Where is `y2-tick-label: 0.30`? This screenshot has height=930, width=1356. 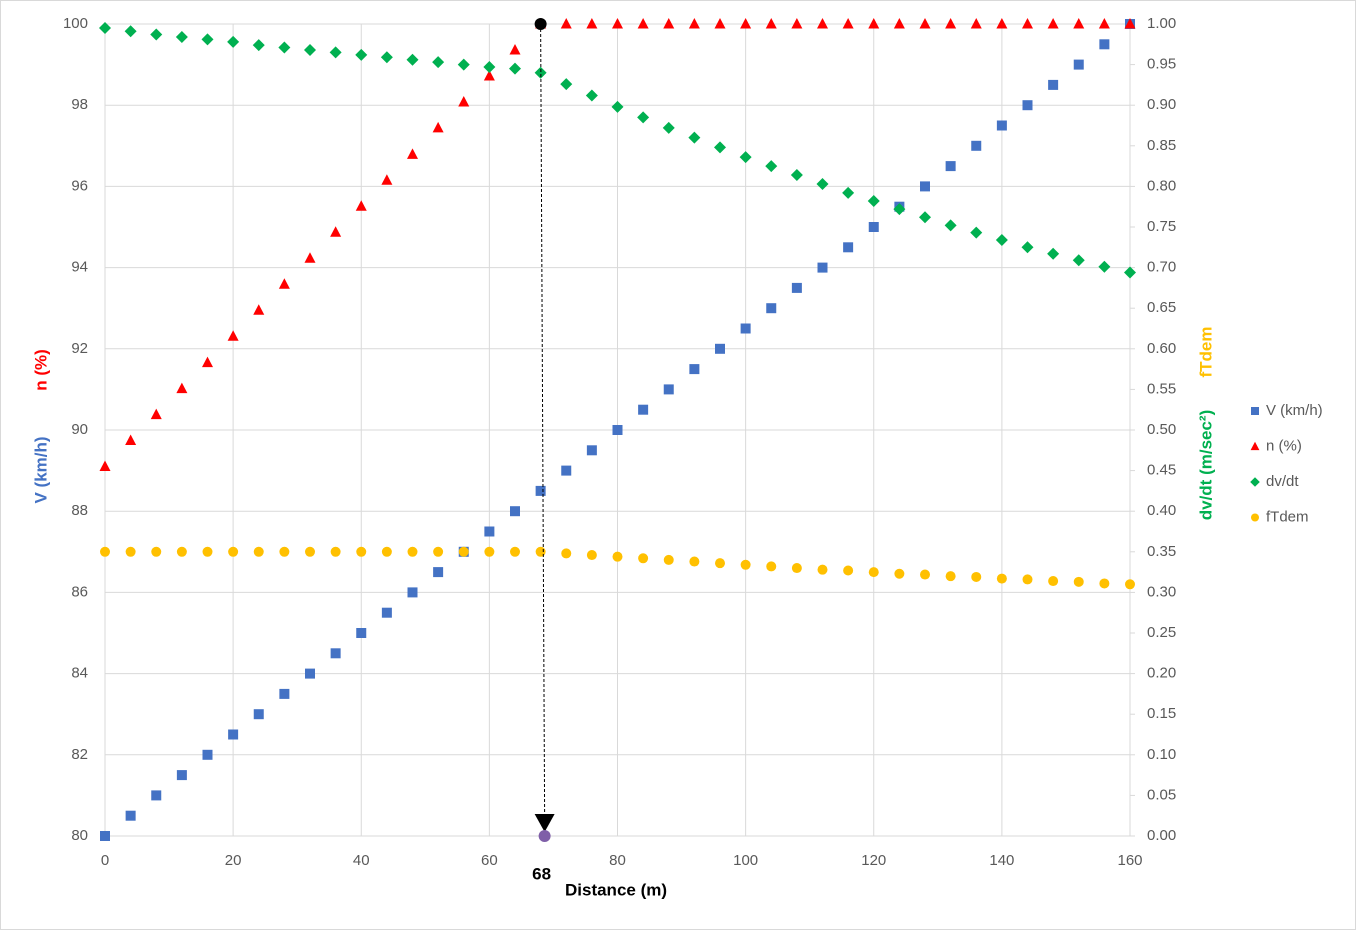
y2-tick-label: 0.30 is located at coordinates (1161, 591).